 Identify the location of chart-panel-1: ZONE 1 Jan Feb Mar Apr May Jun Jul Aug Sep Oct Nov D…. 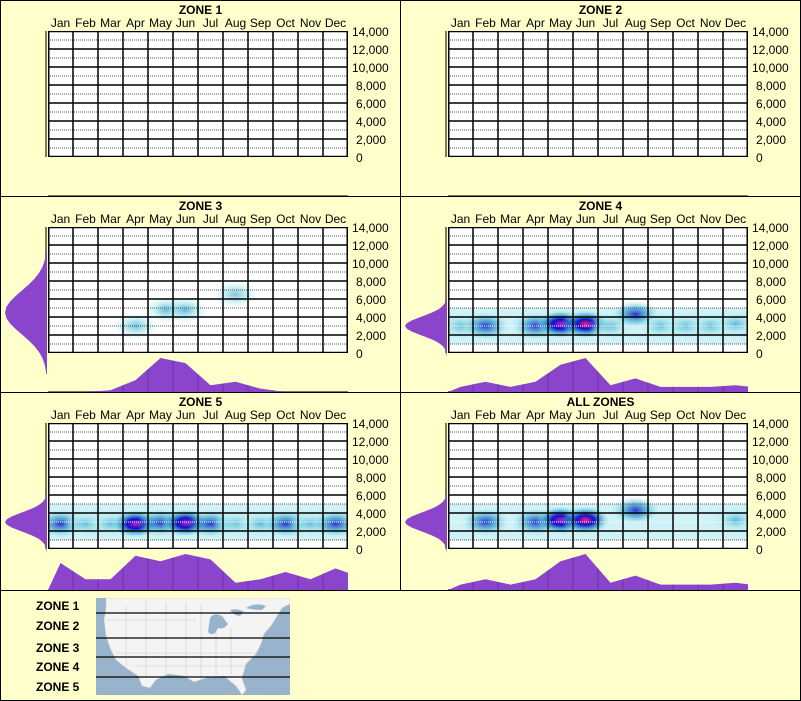
(200, 98).